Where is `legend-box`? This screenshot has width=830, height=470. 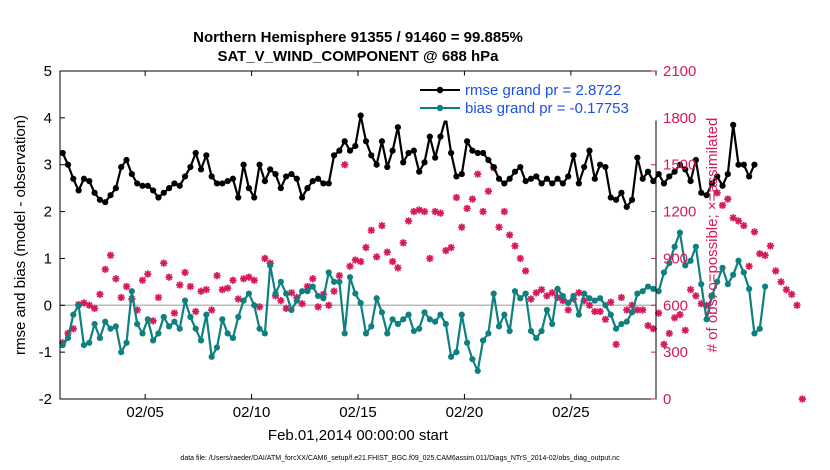 legend-box is located at coordinates (536, 98).